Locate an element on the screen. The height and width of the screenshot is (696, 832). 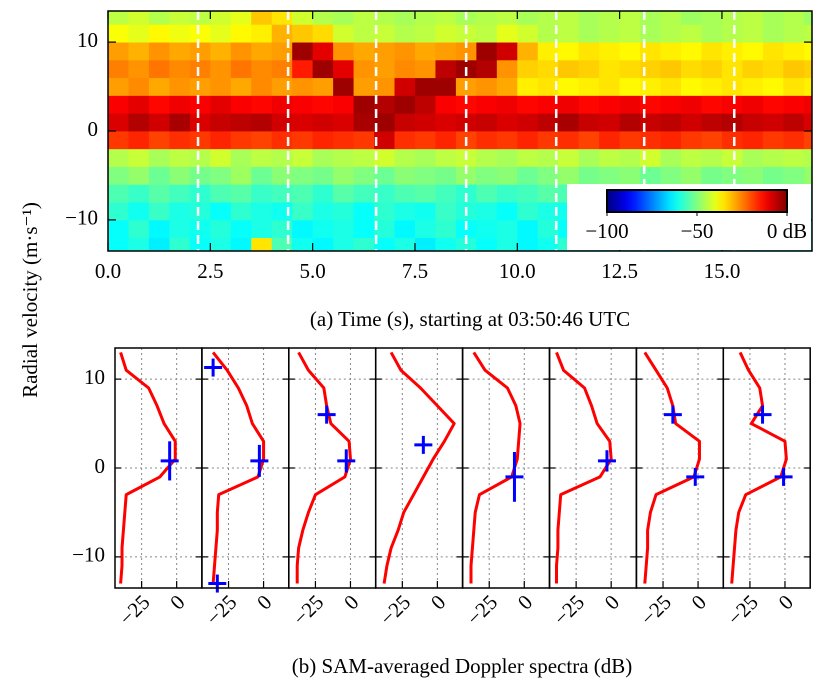
spectrum-line is located at coordinates (148, 467).